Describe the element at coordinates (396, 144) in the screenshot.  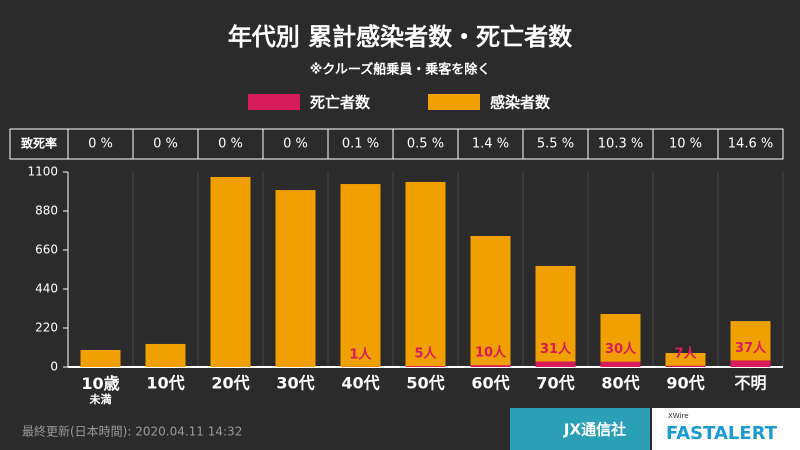
I see `rate-row` at that location.